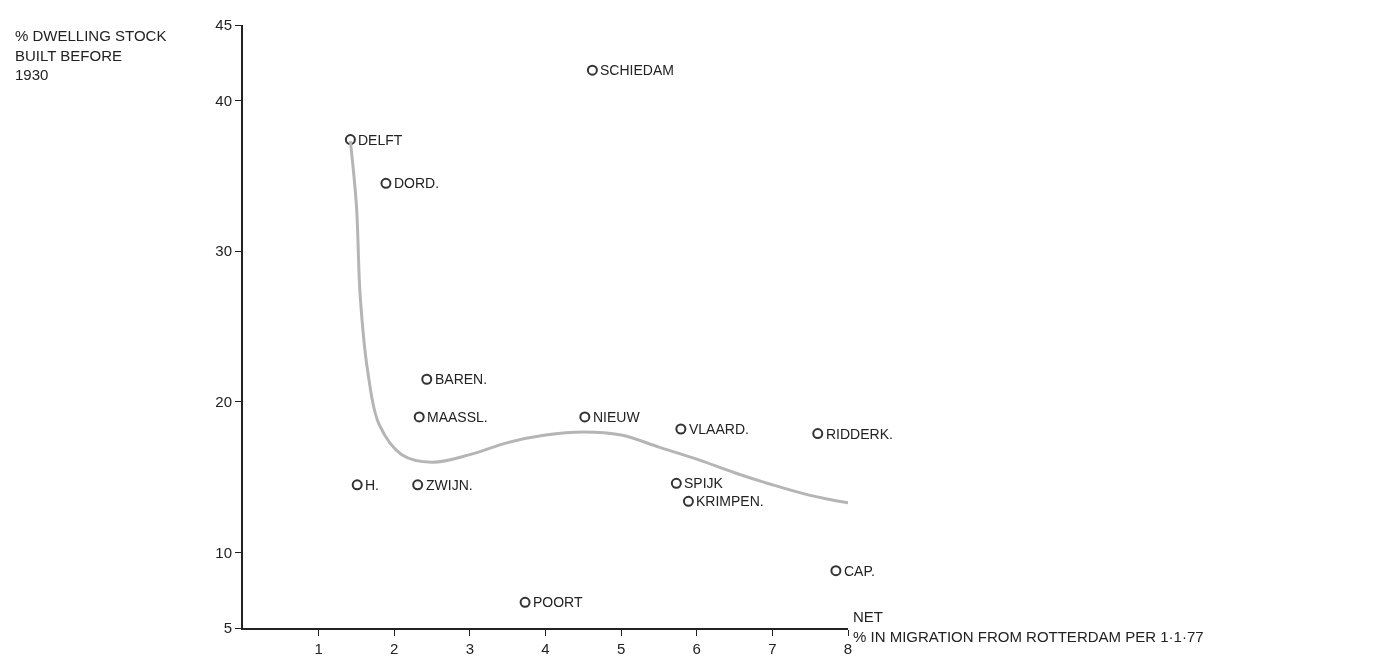 Image resolution: width=1380 pixels, height=668 pixels. Describe the element at coordinates (394, 648) in the screenshot. I see `x-tick-label: 2` at that location.